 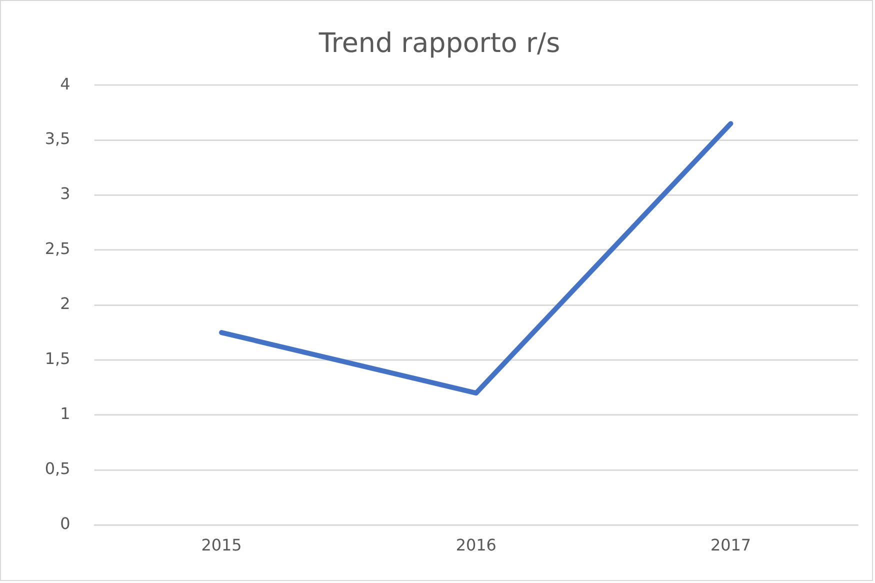 What do you see at coordinates (476, 545) in the screenshot?
I see `x-tick-label: 2016` at bounding box center [476, 545].